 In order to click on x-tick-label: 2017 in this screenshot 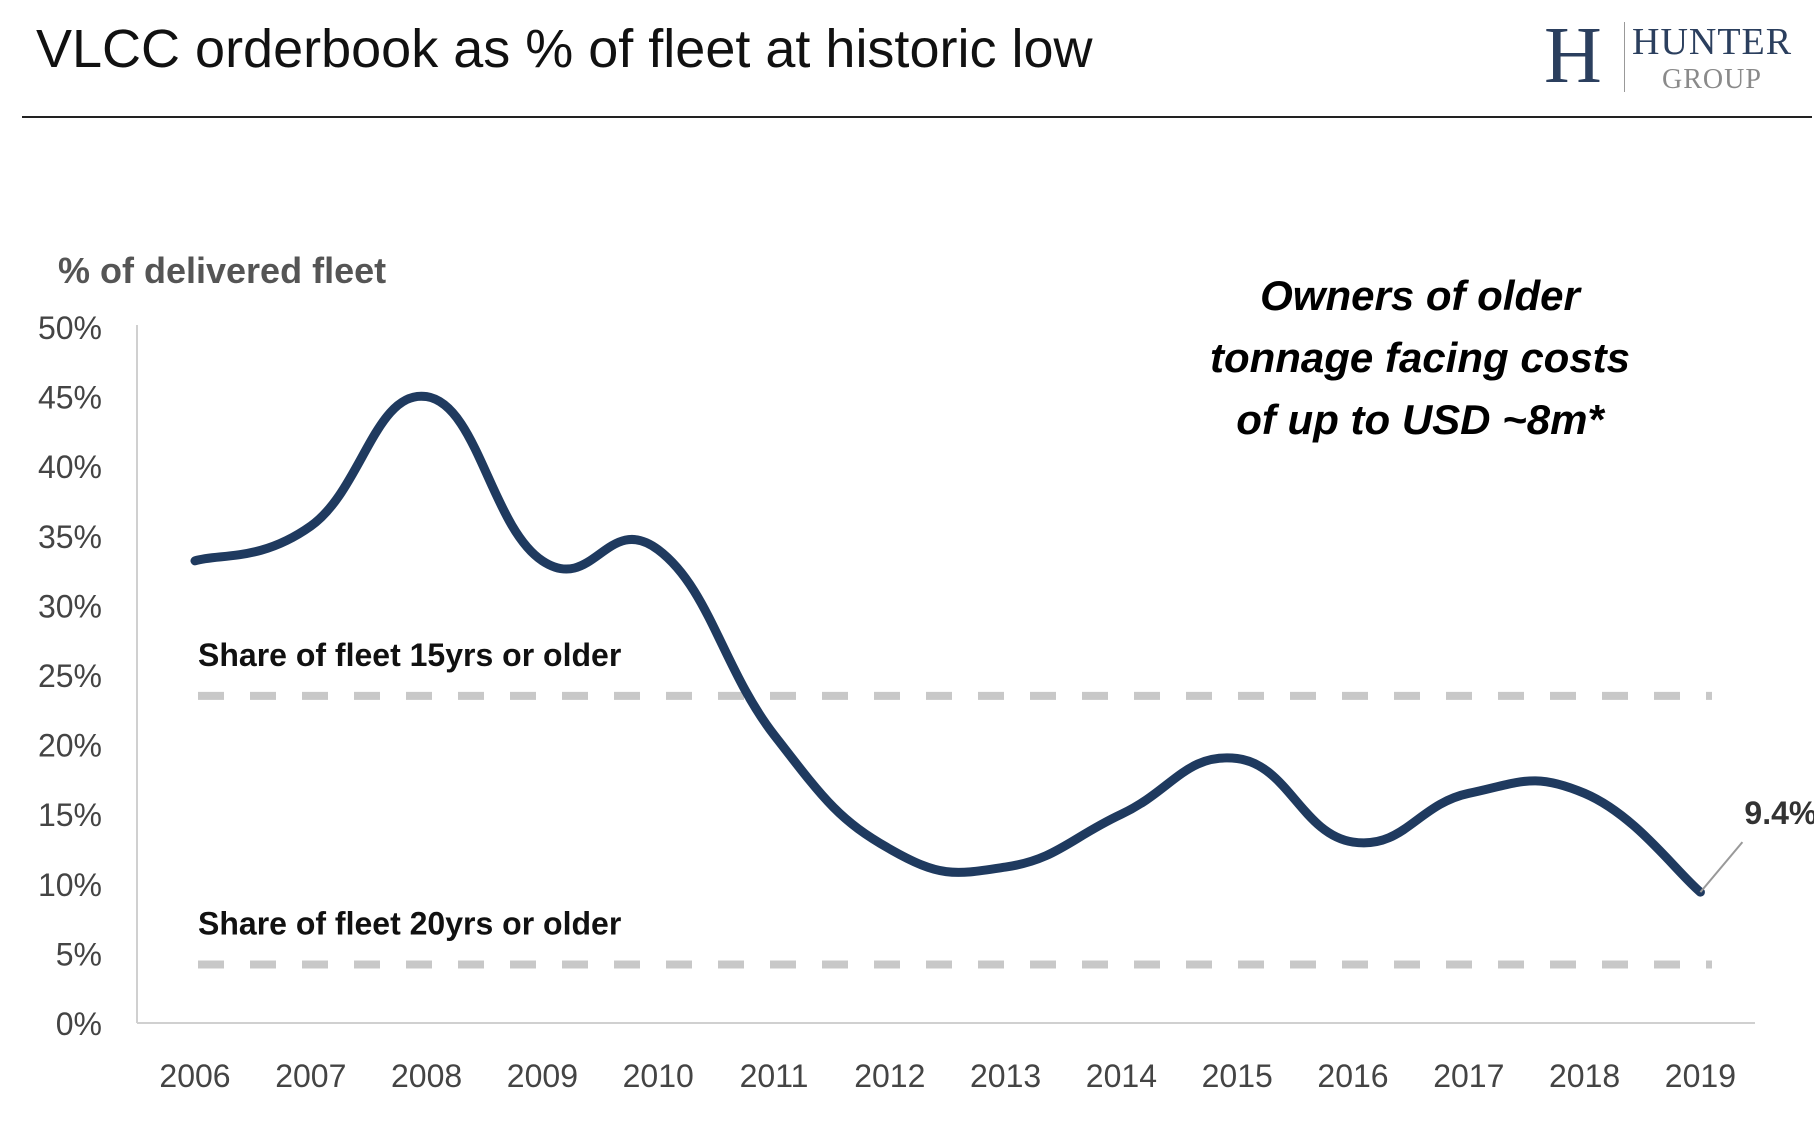, I will do `click(1468, 1076)`.